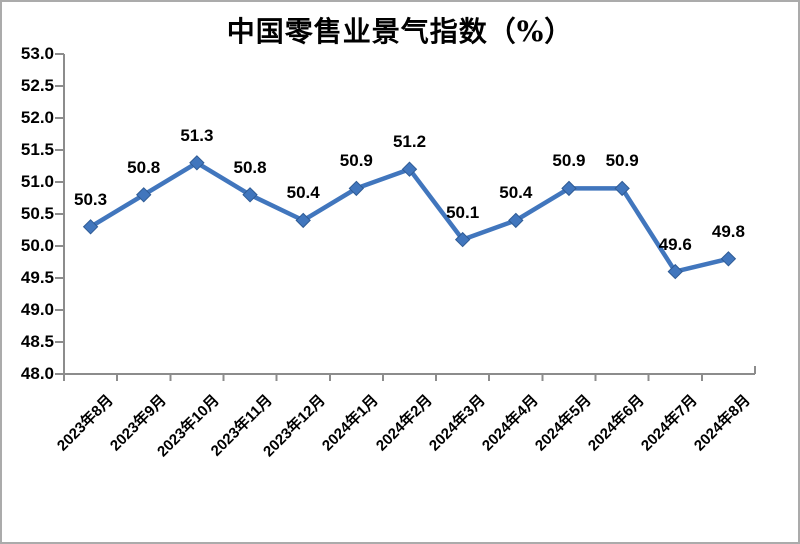 This screenshot has width=800, height=544. I want to click on y-axis-tick-label: 52.5, so click(37, 85).